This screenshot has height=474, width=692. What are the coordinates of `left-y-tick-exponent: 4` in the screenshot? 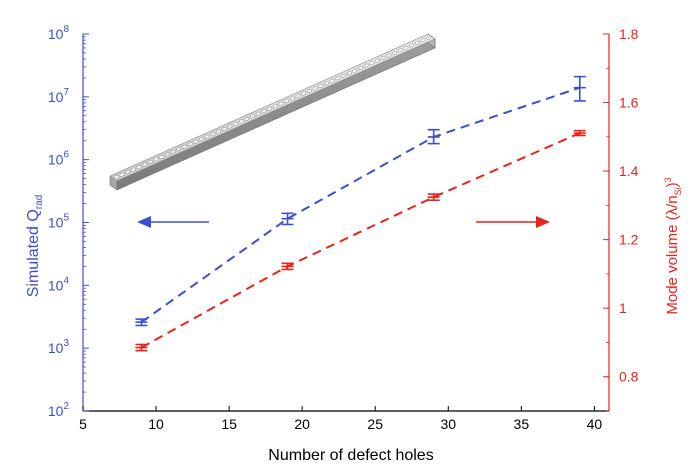 It's located at (66, 280).